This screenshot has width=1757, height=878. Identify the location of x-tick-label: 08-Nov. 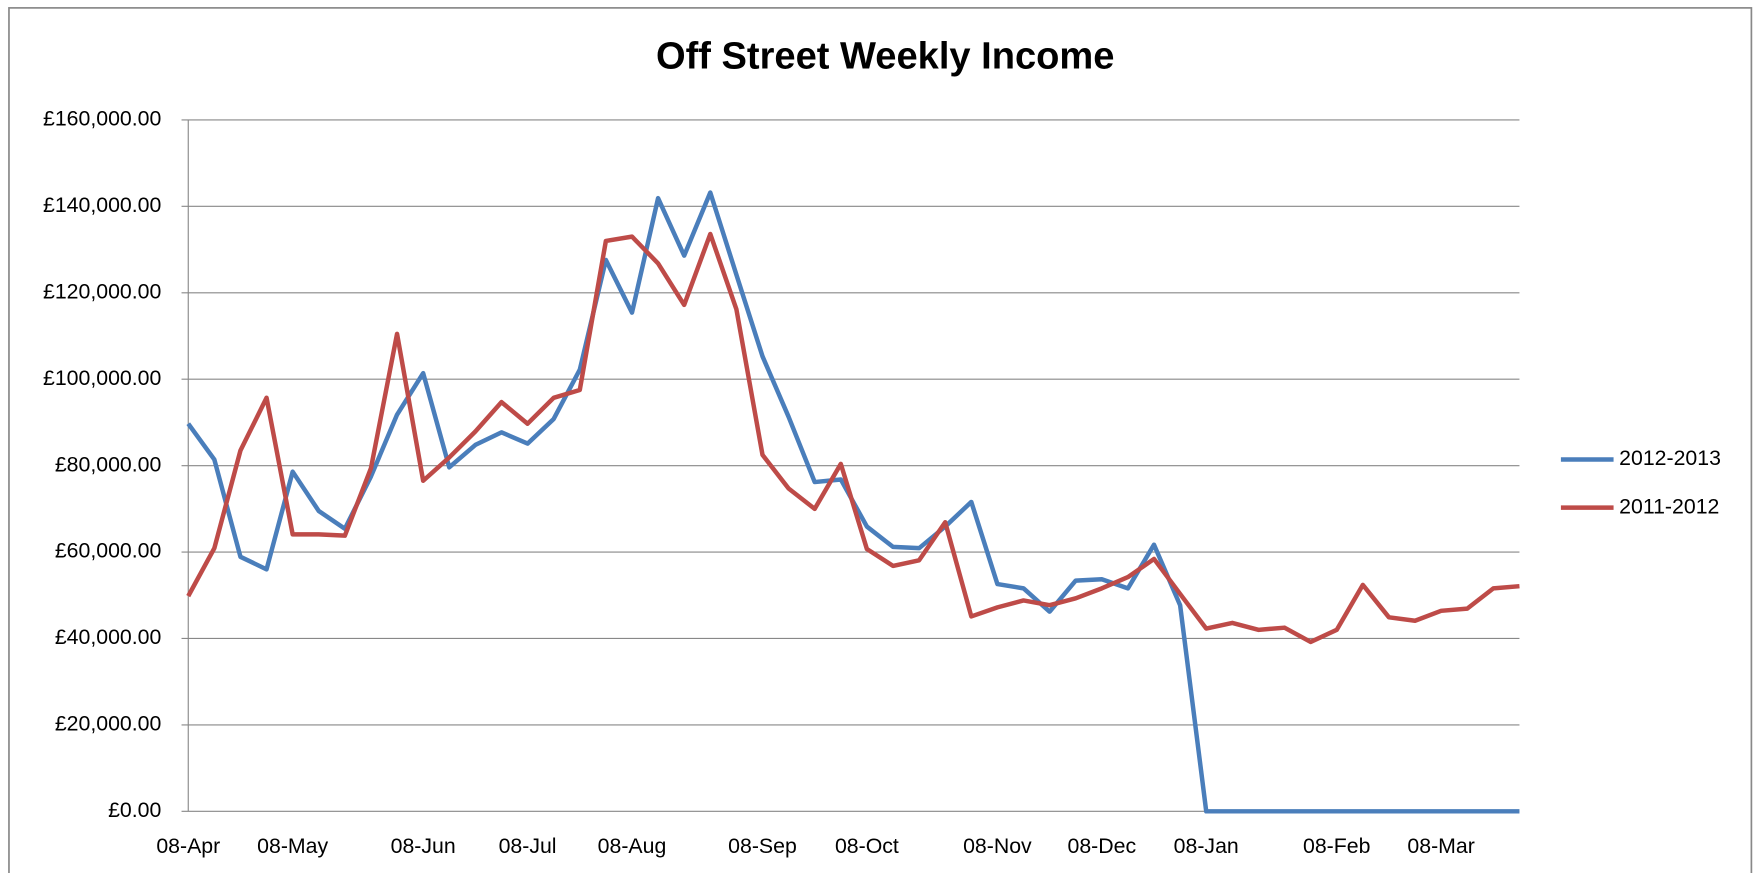
(997, 846).